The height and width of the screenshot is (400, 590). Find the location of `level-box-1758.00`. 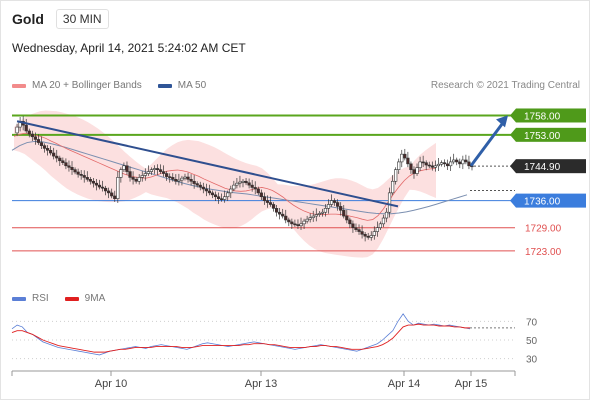

level-box-1758.00 is located at coordinates (551, 115).